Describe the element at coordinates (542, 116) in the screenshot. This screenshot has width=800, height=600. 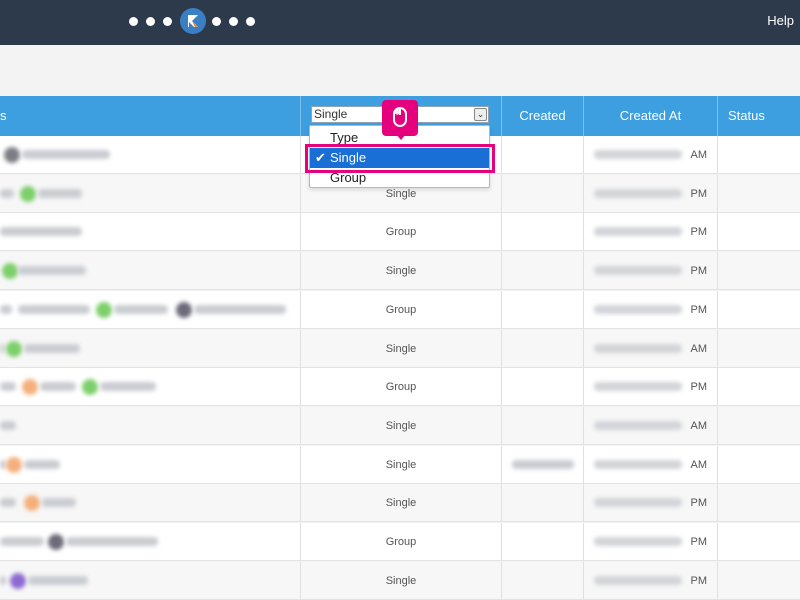
I see `column-header-created: Created` at that location.